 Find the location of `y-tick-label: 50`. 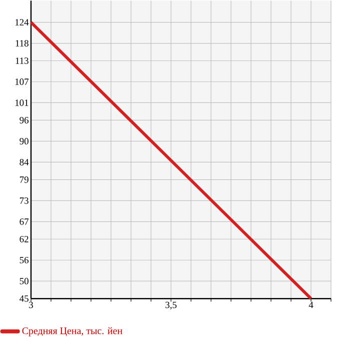

y-tick-label: 50 is located at coordinates (24, 281).